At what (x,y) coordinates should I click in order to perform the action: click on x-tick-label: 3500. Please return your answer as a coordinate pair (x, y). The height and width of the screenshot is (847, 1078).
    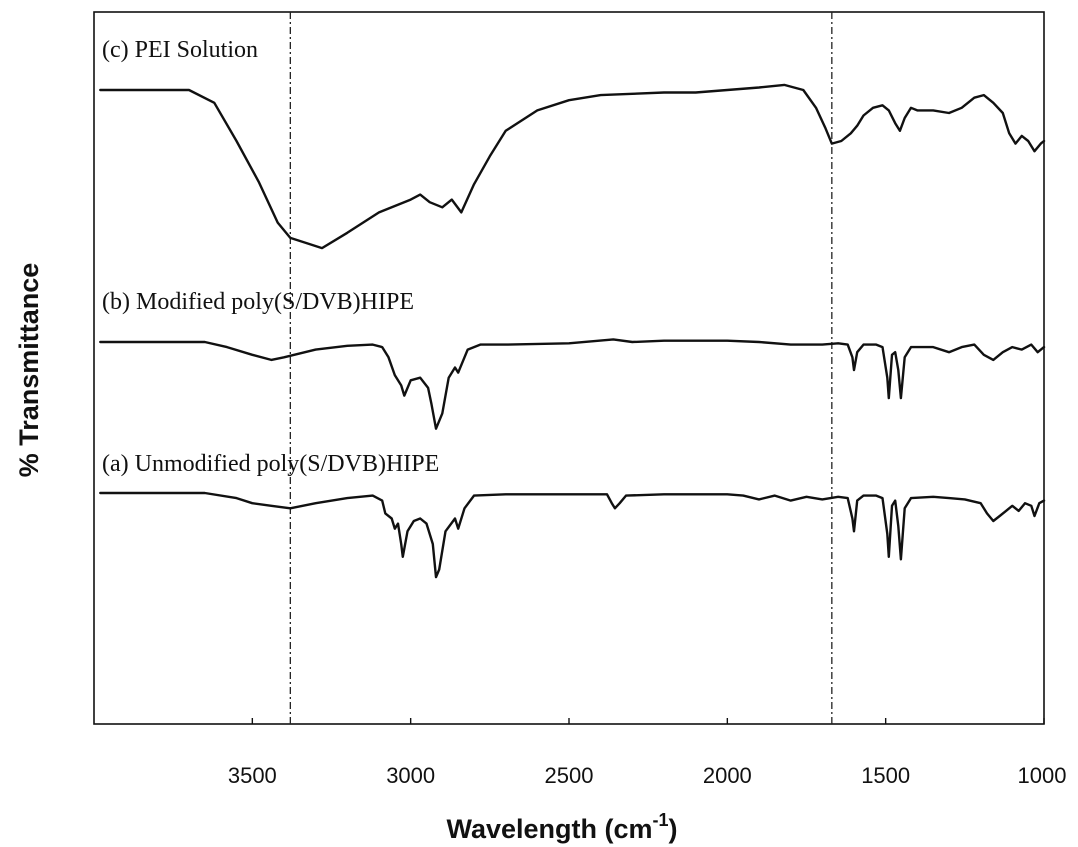
    Looking at the image, I should click on (252, 775).